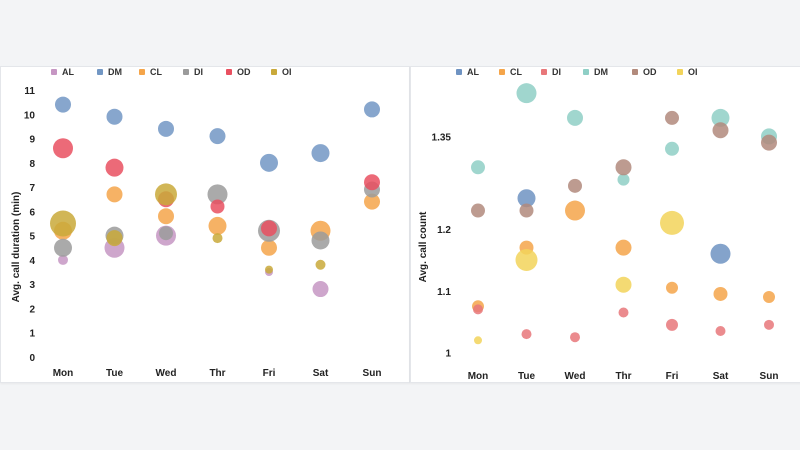  Describe the element at coordinates (32, 237) in the screenshot. I see `y-tick-label: 5` at that location.